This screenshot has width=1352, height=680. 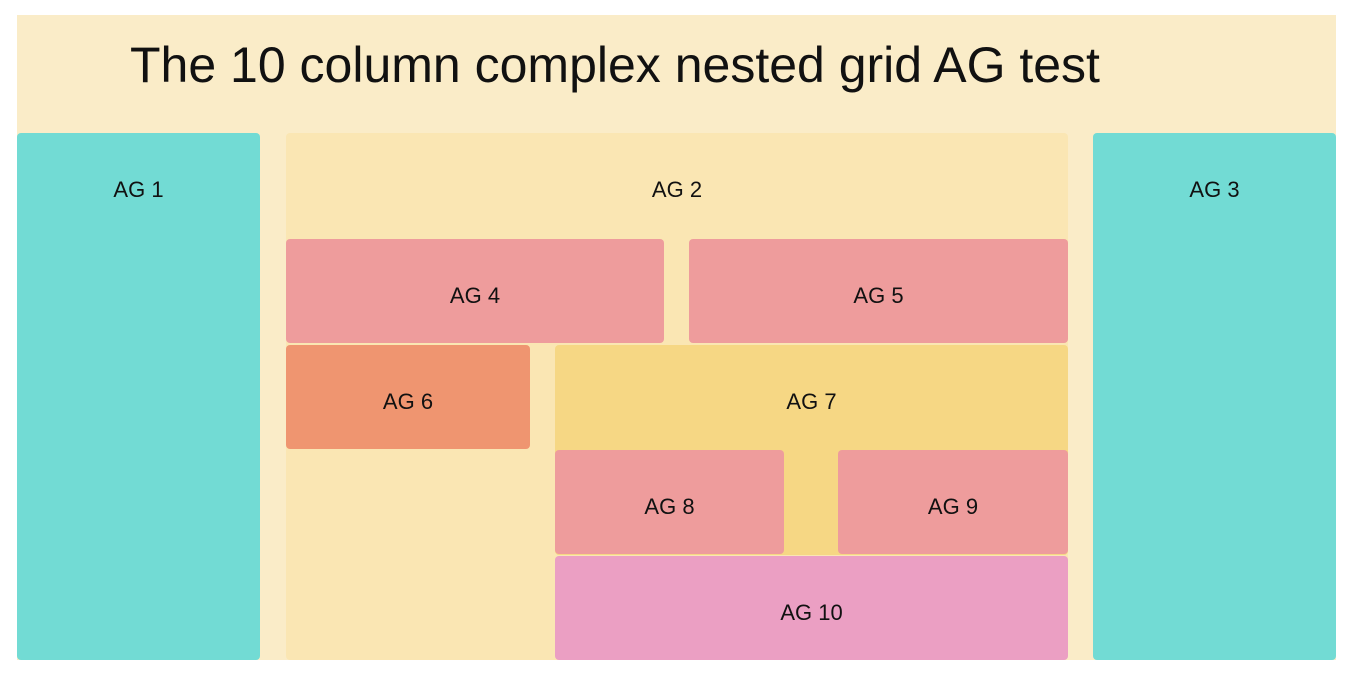 What do you see at coordinates (408, 401) in the screenshot?
I see `grid-item-label: AG 6` at bounding box center [408, 401].